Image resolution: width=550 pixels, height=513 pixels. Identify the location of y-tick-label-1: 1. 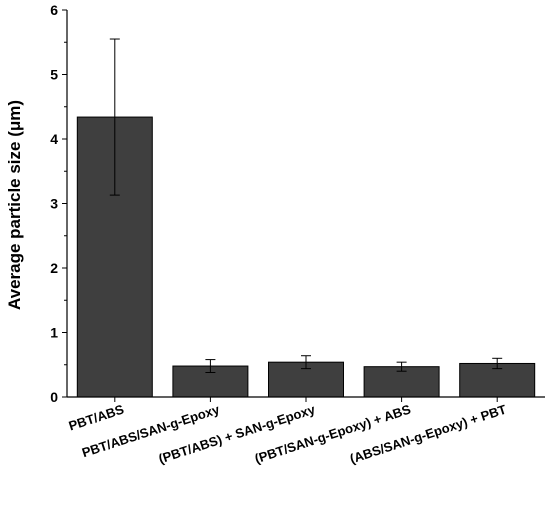
(54, 333).